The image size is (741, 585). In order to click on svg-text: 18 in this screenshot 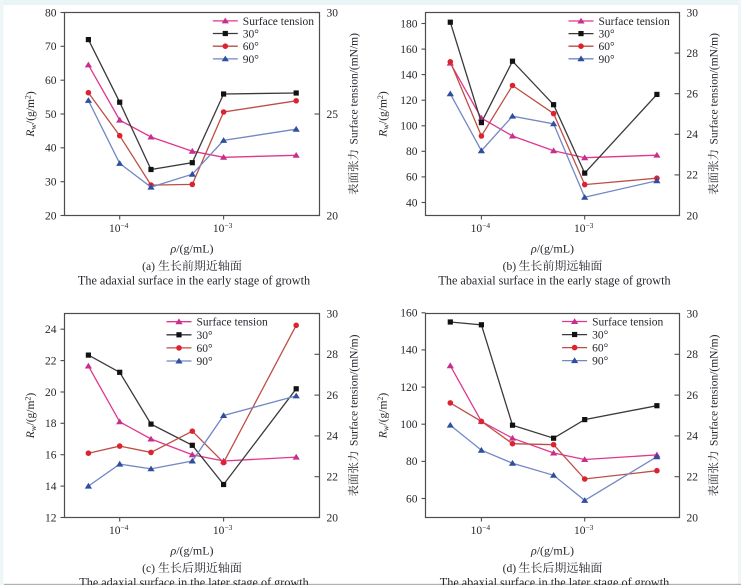, I will do `click(51, 424)`.